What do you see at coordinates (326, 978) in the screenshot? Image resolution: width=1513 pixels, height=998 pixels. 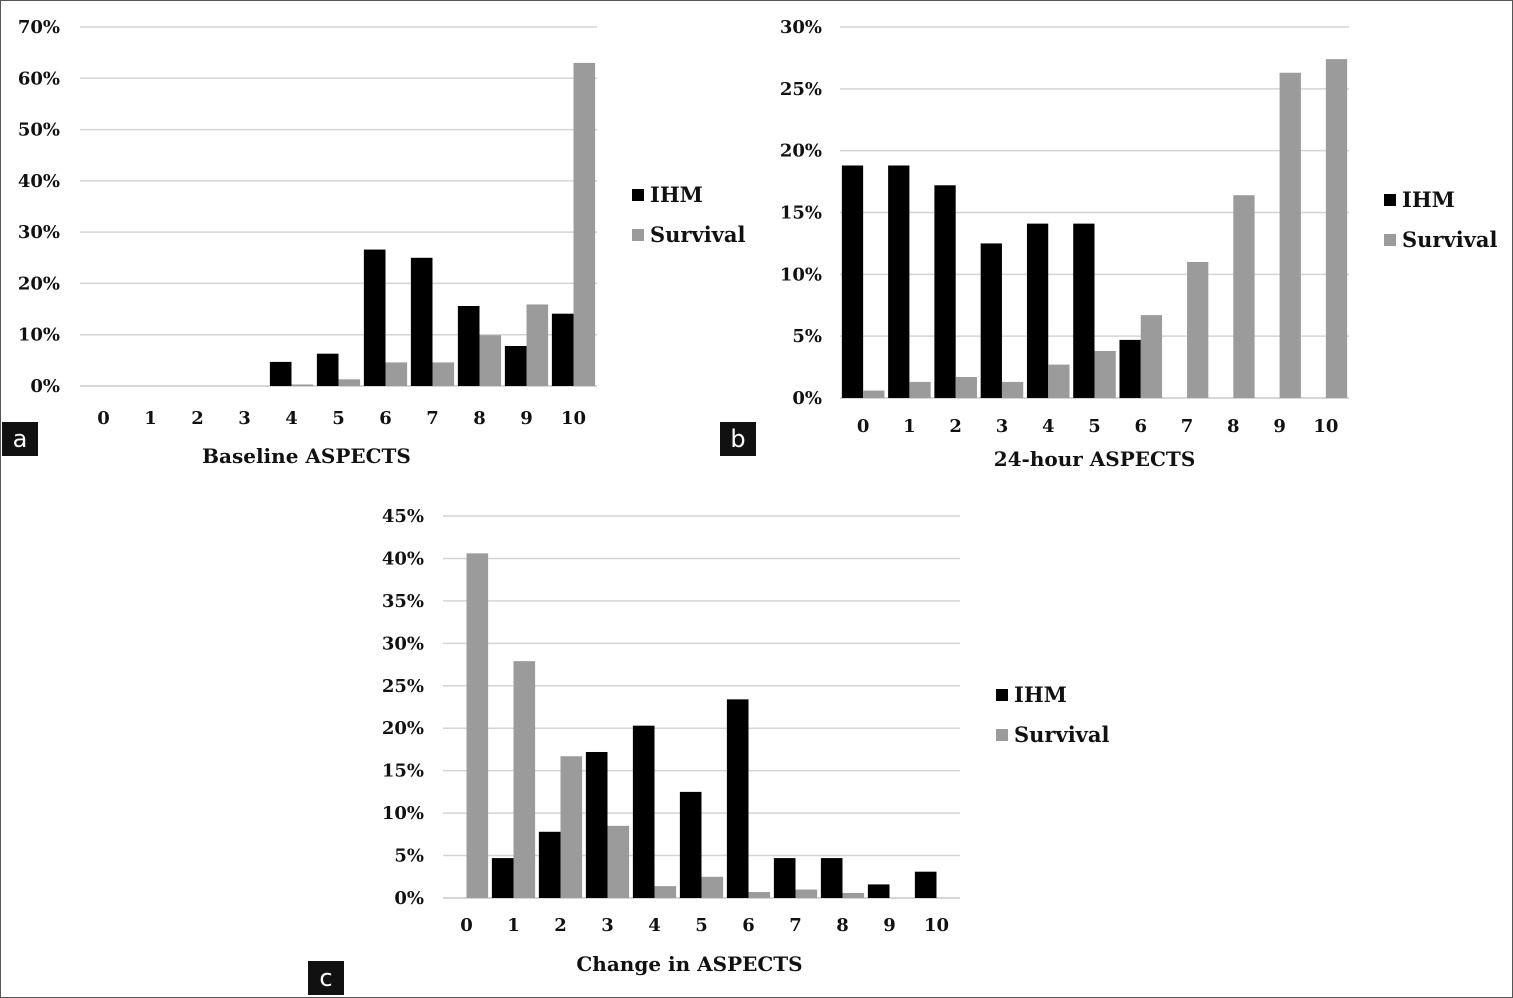 I see `panel-label-c: c` at bounding box center [326, 978].